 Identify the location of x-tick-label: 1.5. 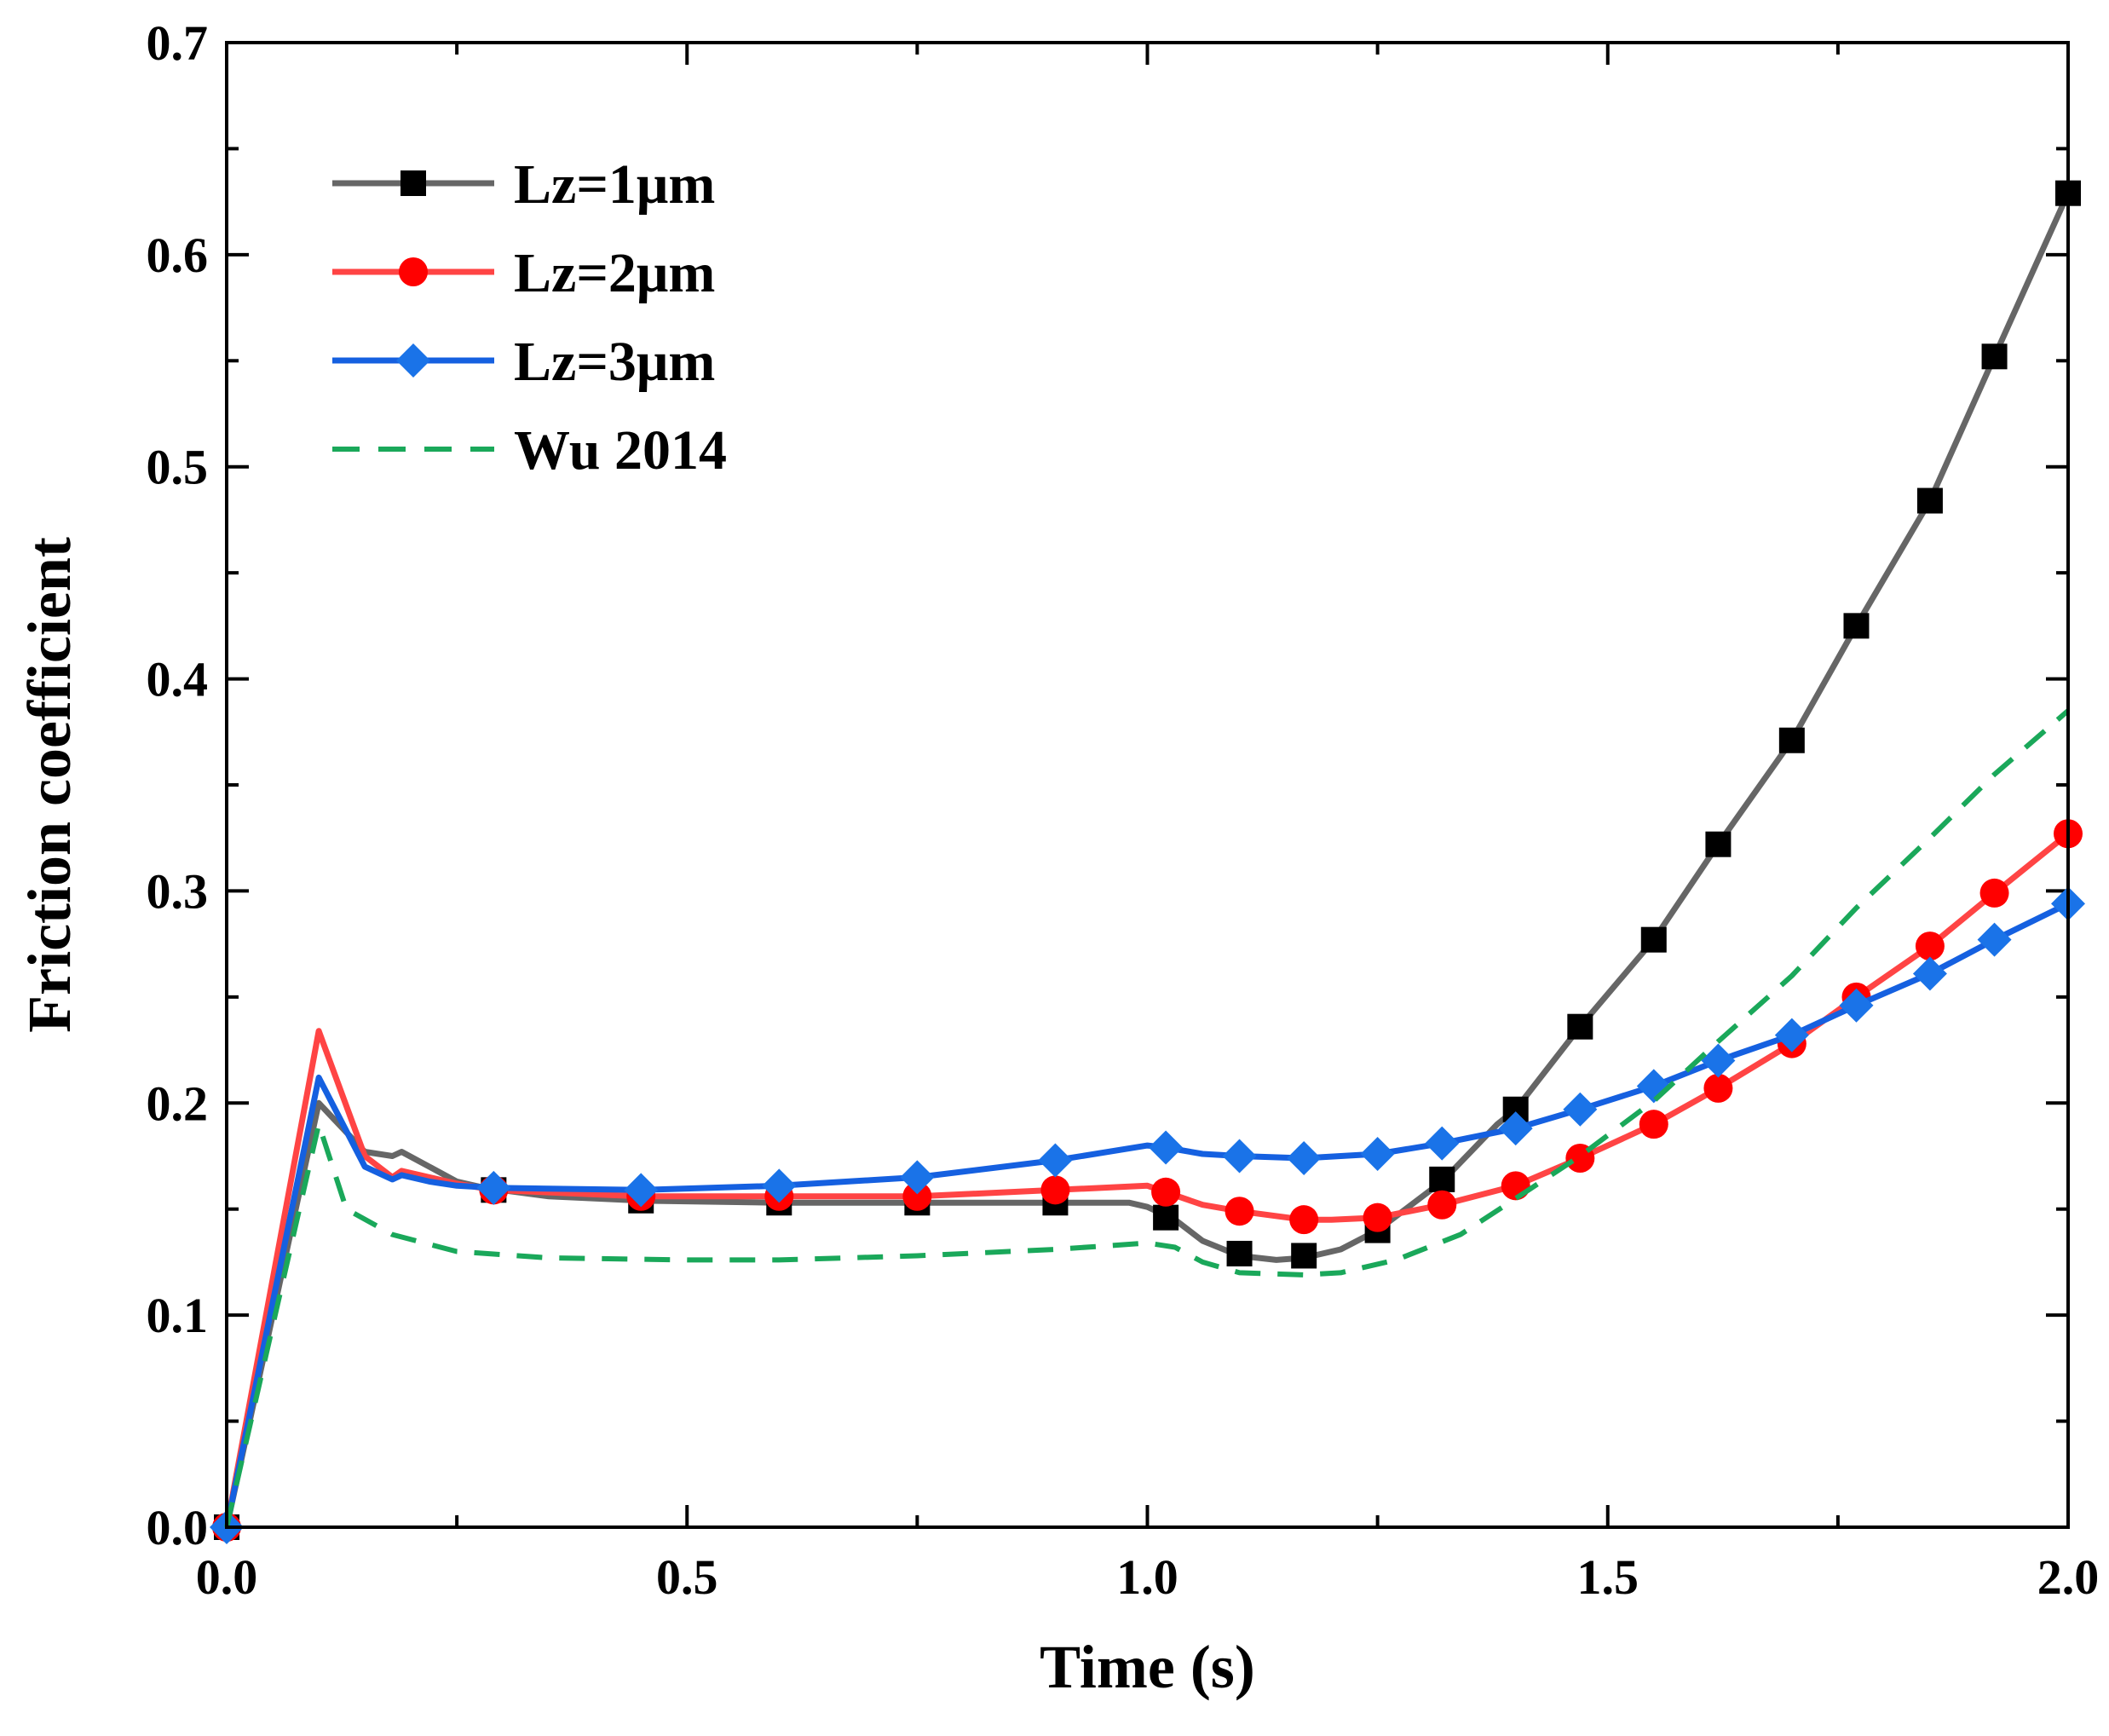
(1608, 1577).